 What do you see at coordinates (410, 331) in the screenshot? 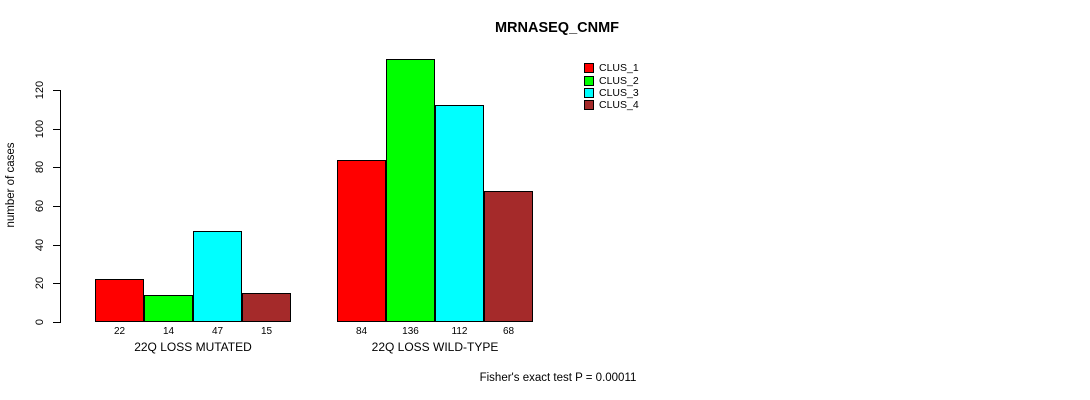
I see `bar-value-label: 136` at bounding box center [410, 331].